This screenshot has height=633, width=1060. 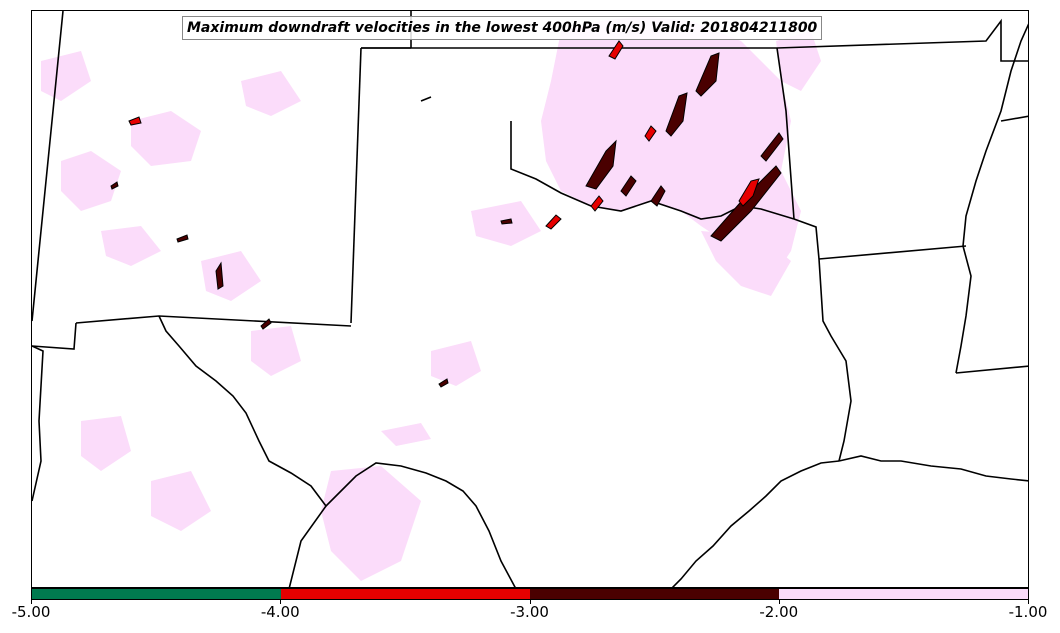 I want to click on pink-region-tx-central, so click(x=456, y=363).